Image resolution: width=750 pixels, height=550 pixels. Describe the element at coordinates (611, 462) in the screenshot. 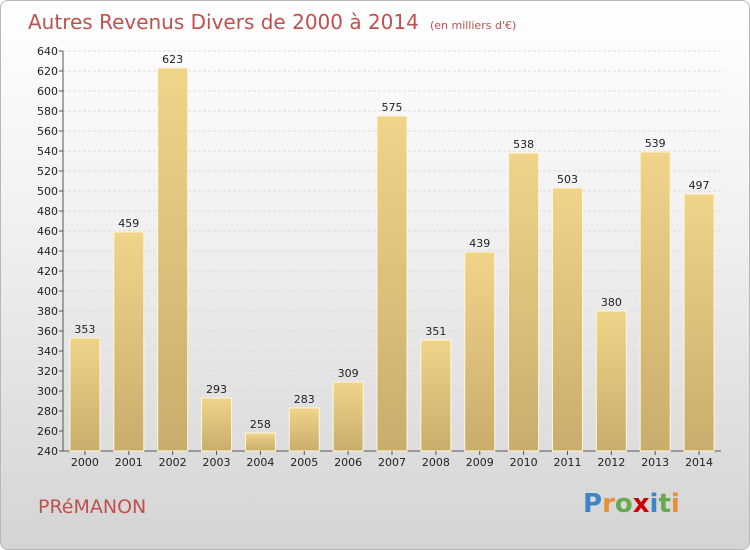

I see `x-tick-label: 2012` at that location.